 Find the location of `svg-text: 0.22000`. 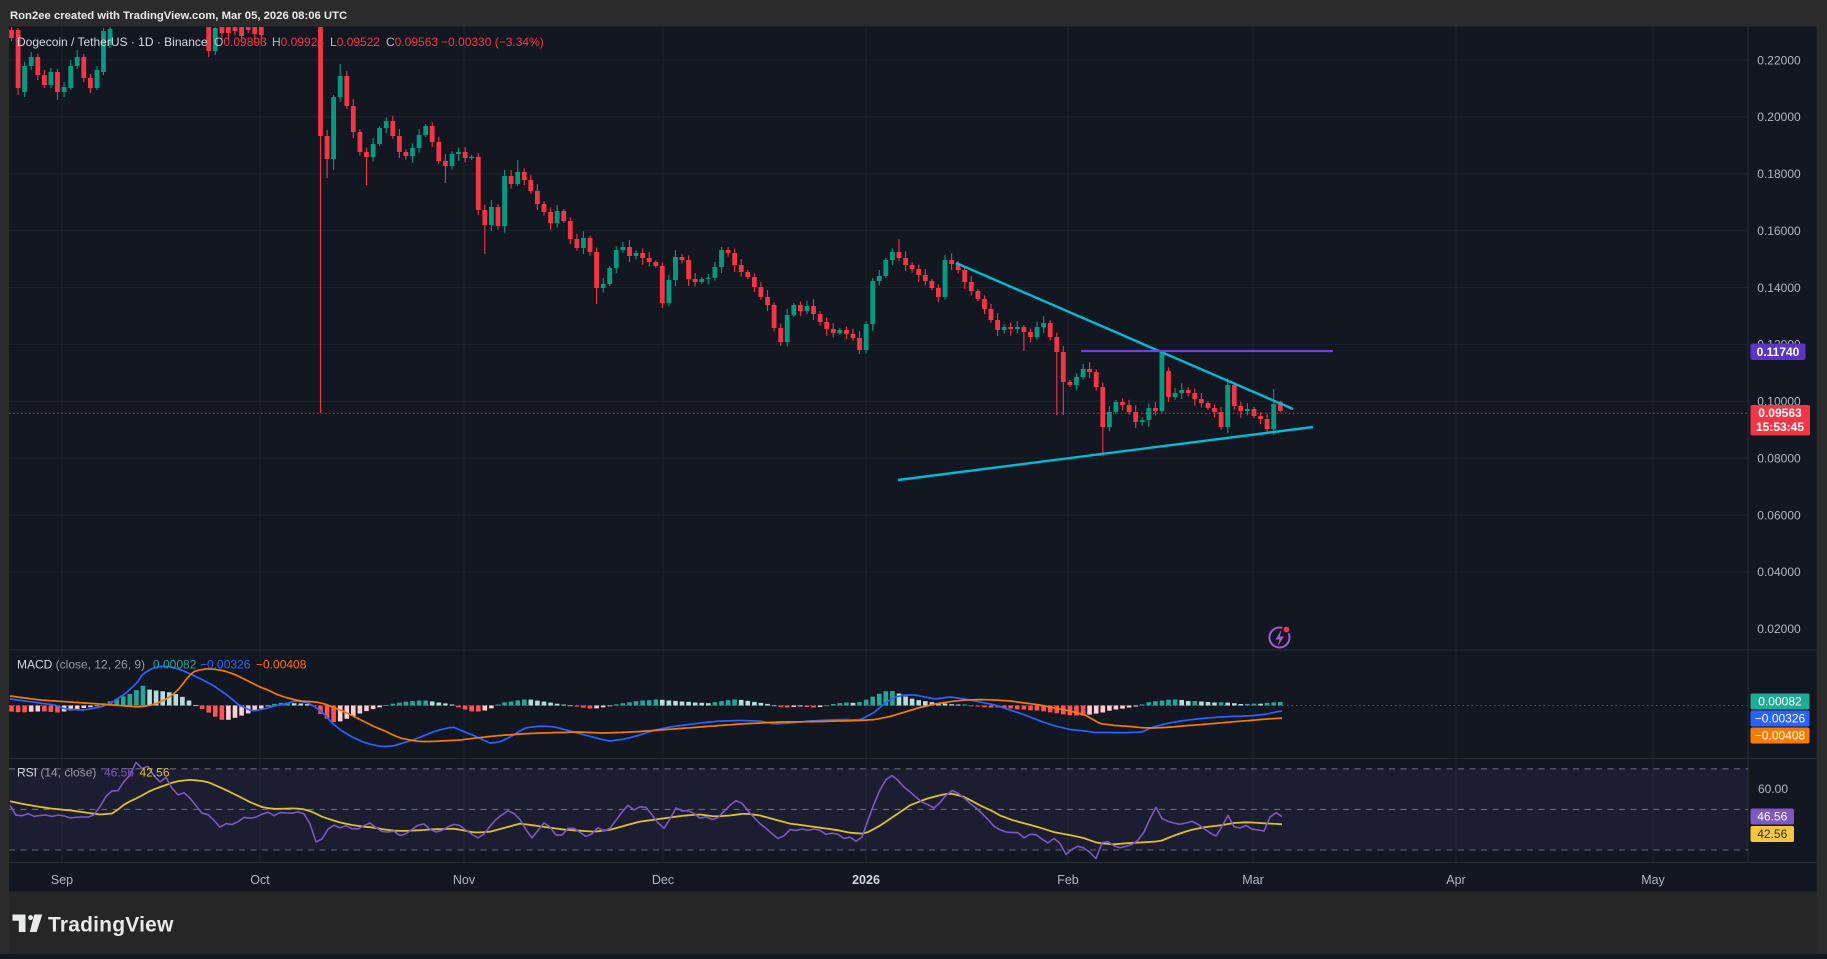

svg-text: 0.22000 is located at coordinates (1779, 60).